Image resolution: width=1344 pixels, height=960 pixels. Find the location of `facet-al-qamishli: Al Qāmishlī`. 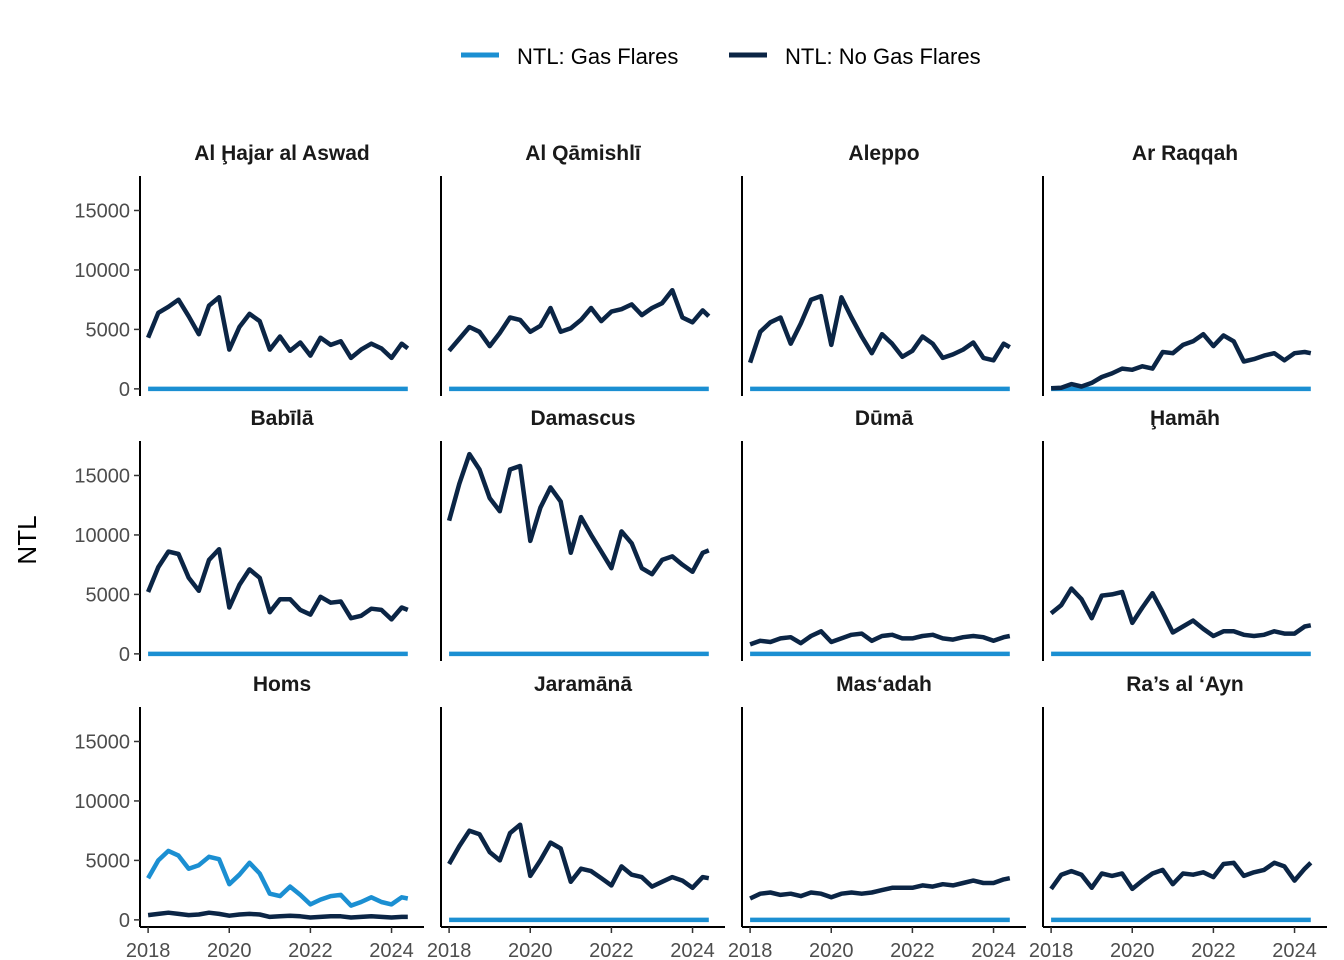

facet-al-qamishli: Al Qāmishlī is located at coordinates (575, 269).